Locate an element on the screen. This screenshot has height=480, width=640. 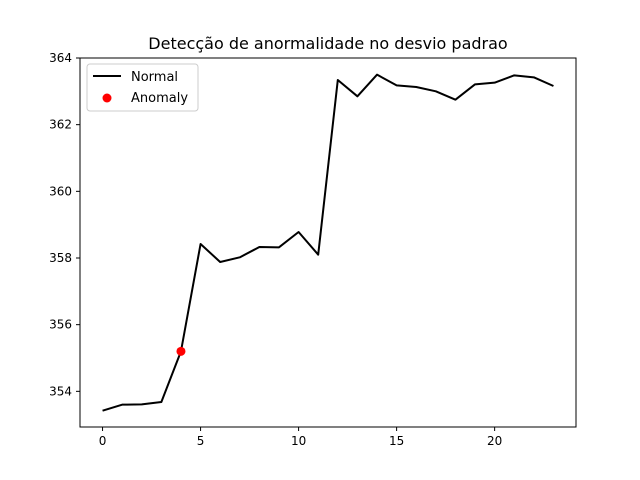
x-tick-label: 0 is located at coordinates (103, 441).